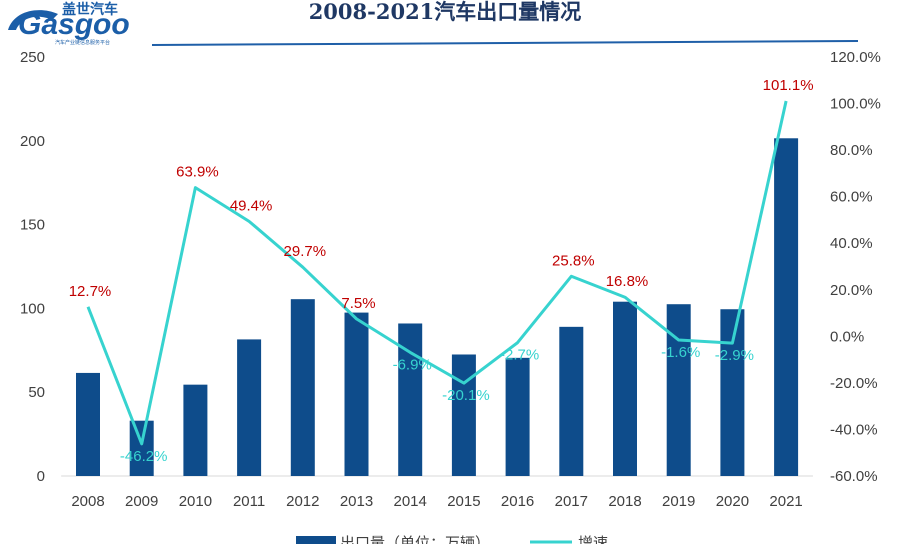  What do you see at coordinates (36, 392) in the screenshot?
I see `left-tick-label: 50` at bounding box center [36, 392].